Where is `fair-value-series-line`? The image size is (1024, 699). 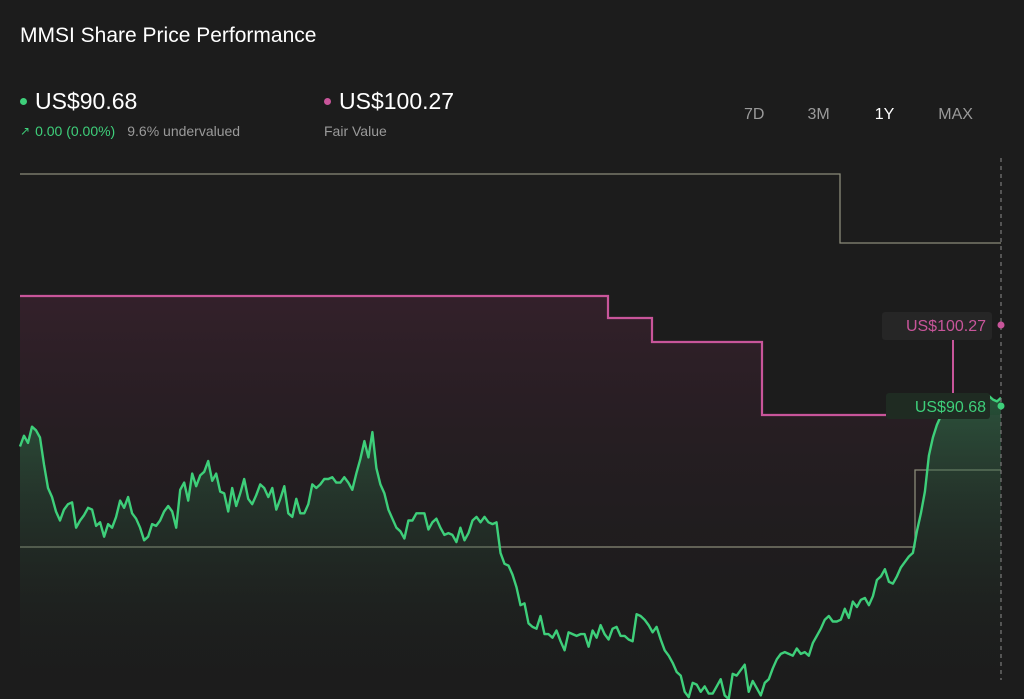 fair-value-series-line is located at coordinates (455, 355).